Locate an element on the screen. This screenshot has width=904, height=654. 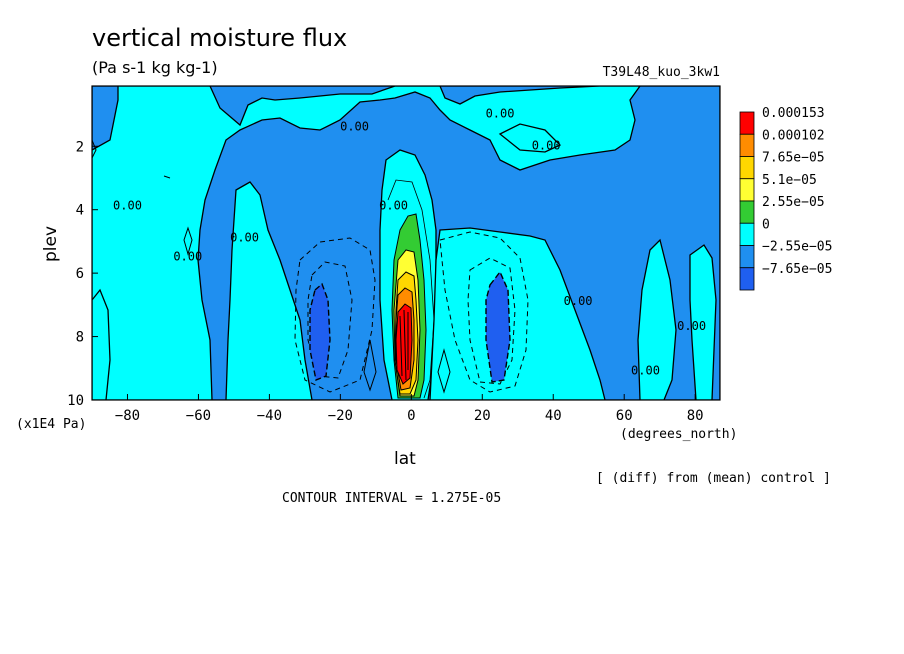
colorbar-label: −2.55e−05 is located at coordinates (797, 247).